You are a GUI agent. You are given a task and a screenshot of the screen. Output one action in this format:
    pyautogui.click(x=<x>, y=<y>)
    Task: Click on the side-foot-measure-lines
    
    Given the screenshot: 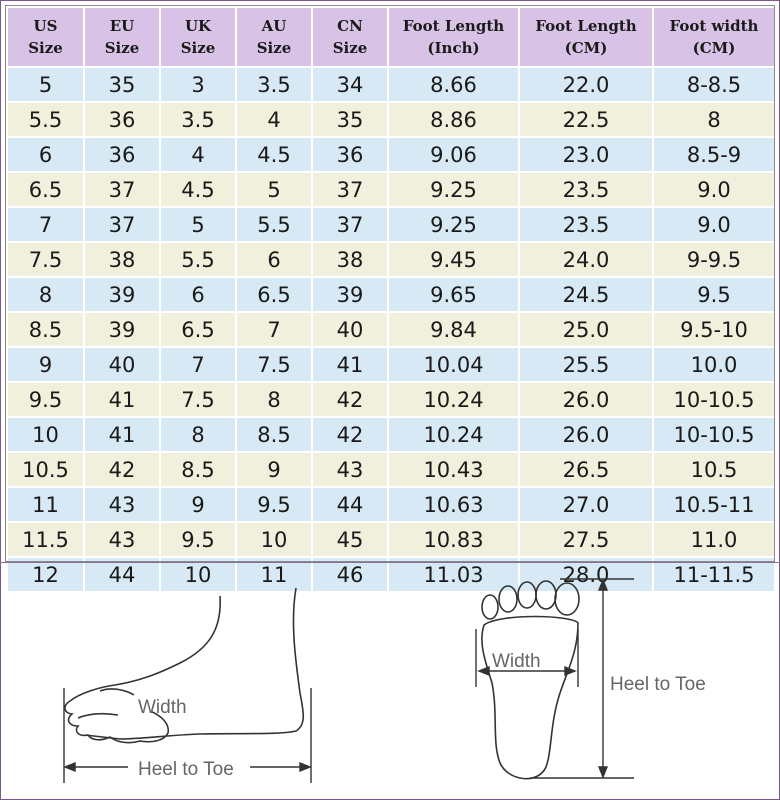 What is the action you would take?
    pyautogui.click(x=187, y=735)
    